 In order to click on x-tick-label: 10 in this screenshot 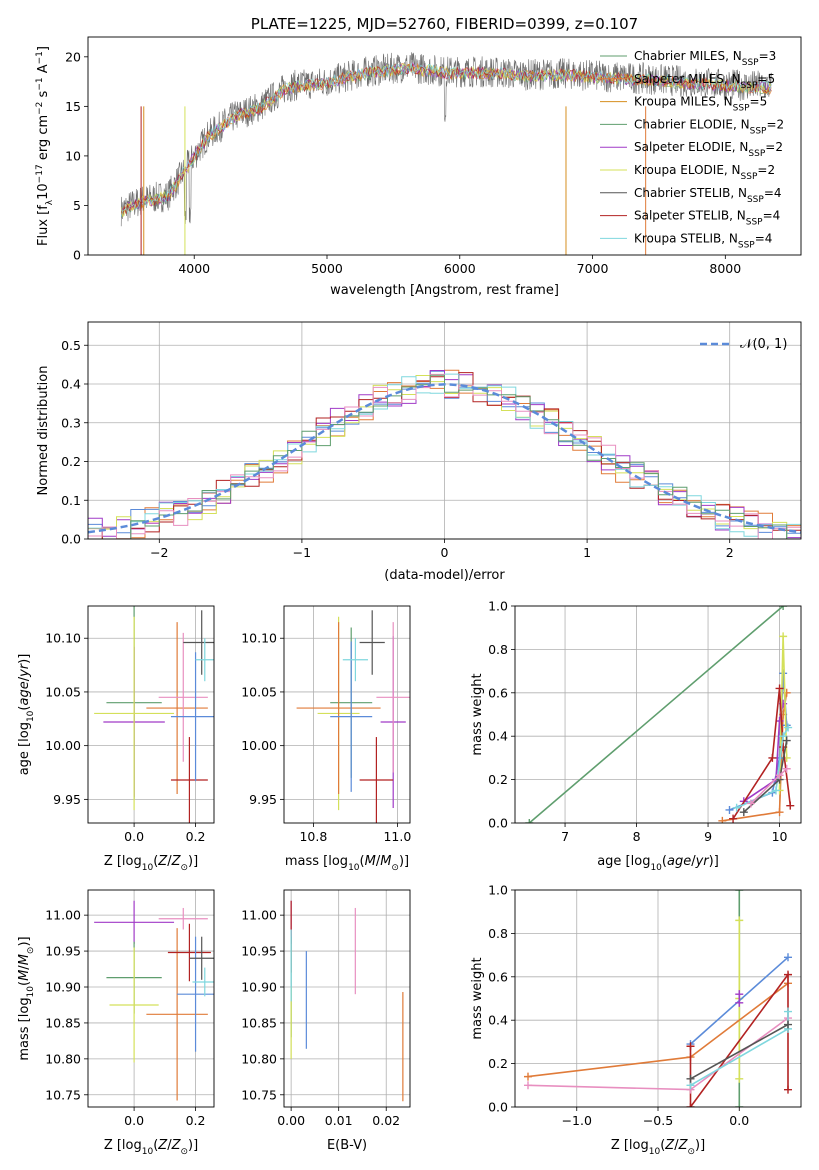, I will do `click(780, 836)`.